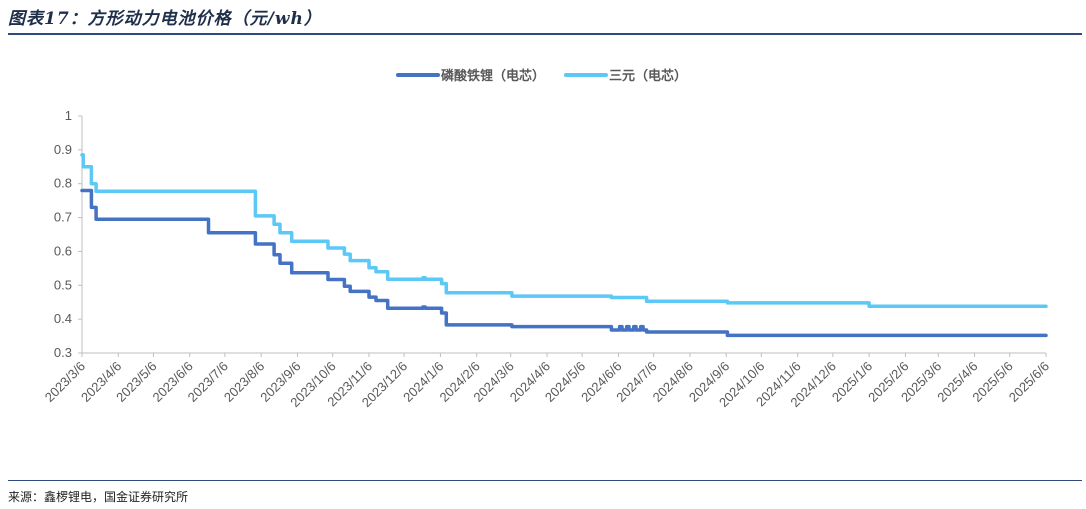  Describe the element at coordinates (165, 19) in the screenshot. I see `figure-title: 图表17：方形动力电池价格（元/wh）` at that location.